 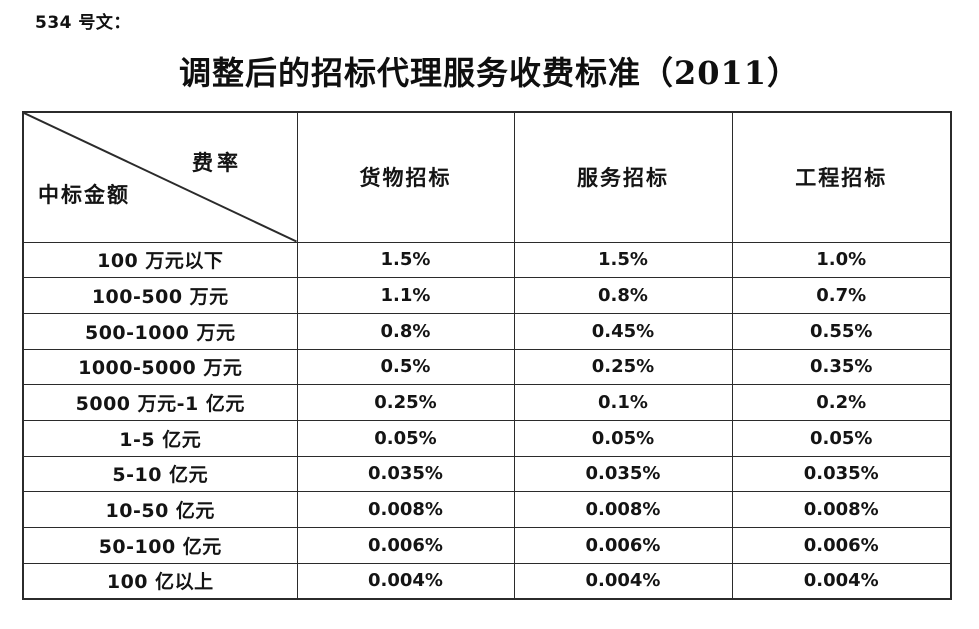 I want to click on row-label-amount-range: 10-50 亿元, so click(x=160, y=509).